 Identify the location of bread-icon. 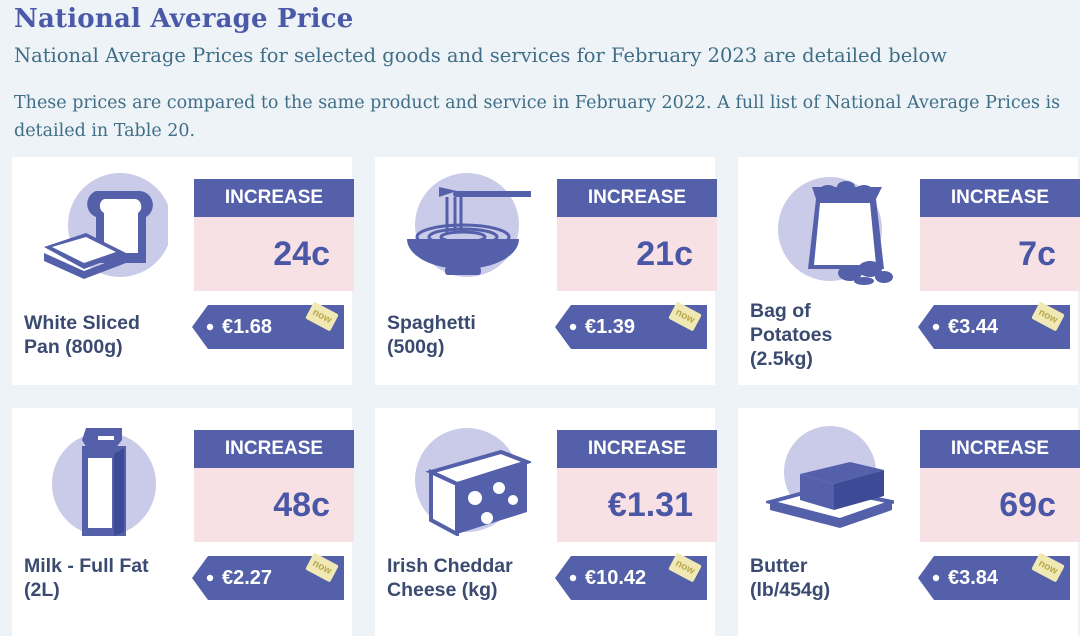
(104, 229).